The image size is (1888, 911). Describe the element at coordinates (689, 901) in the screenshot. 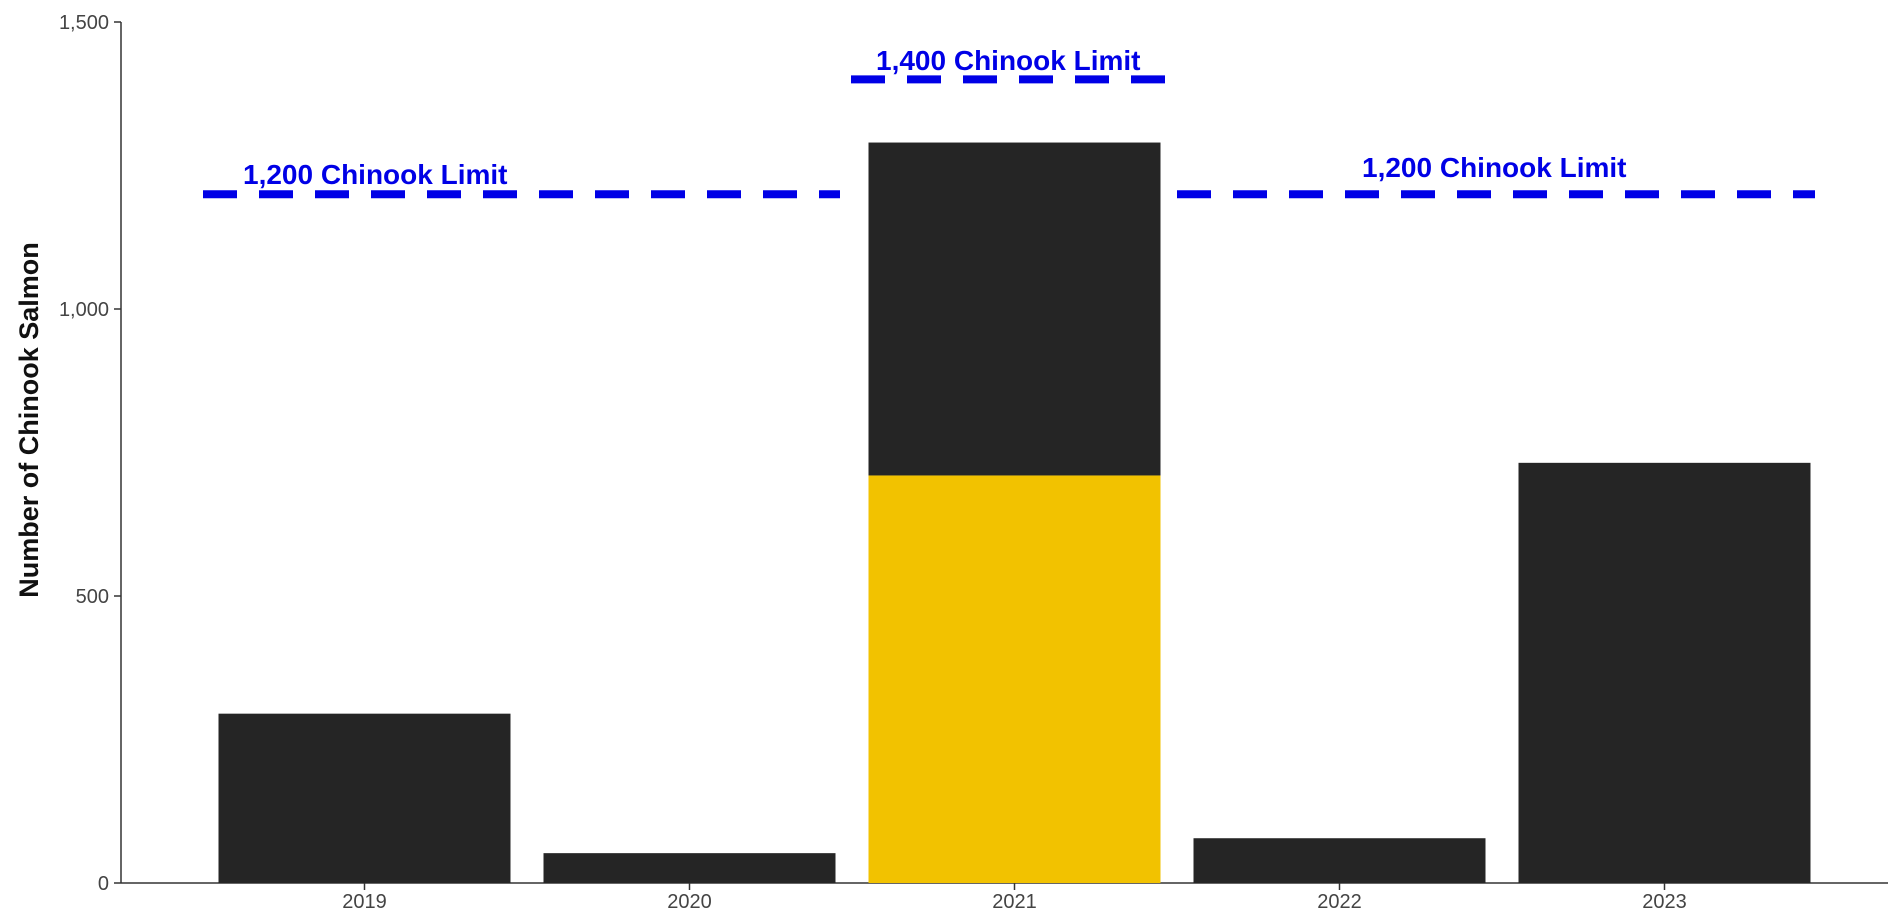

I see `x-tick-label: 2020` at that location.